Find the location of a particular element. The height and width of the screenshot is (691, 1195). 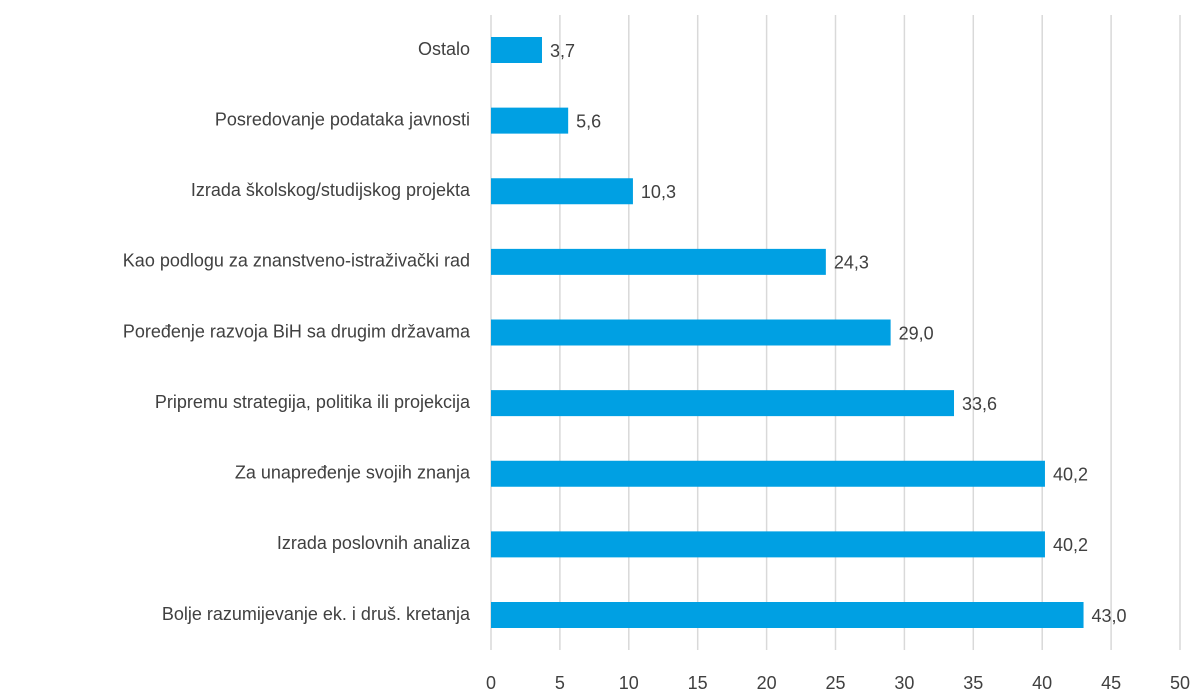

value-label: 43,0 is located at coordinates (1109, 616).